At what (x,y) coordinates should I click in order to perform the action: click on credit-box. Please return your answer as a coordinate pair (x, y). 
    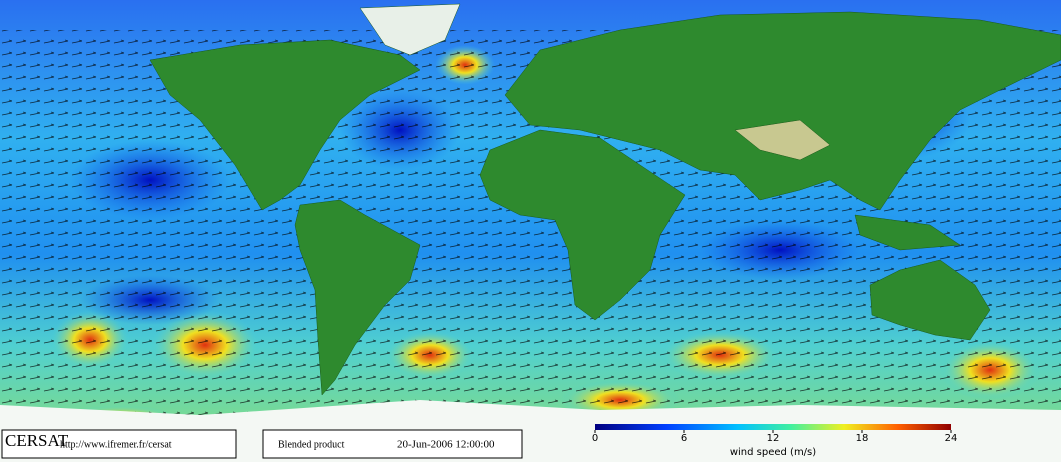
    Looking at the image, I should click on (119, 444).